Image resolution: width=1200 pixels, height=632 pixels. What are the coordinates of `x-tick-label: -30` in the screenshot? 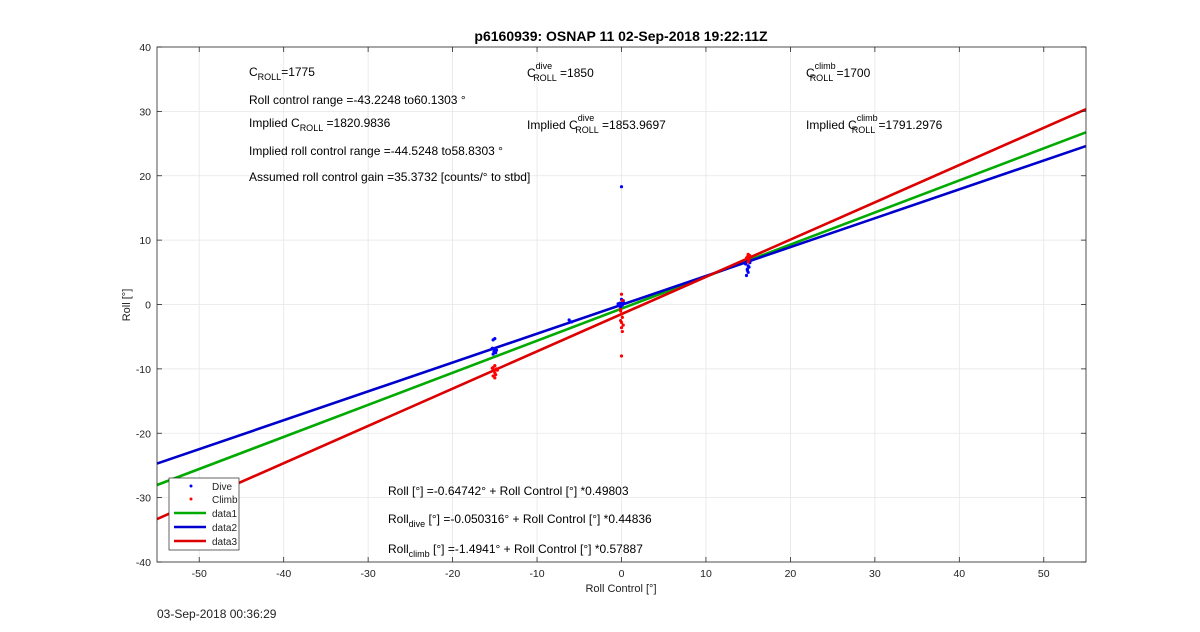 It's located at (368, 574).